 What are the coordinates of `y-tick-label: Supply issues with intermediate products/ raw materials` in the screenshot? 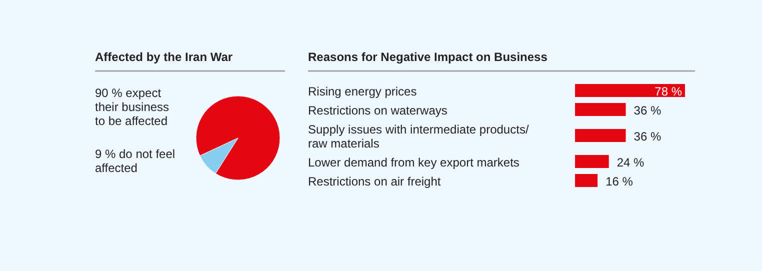 It's located at (419, 136).